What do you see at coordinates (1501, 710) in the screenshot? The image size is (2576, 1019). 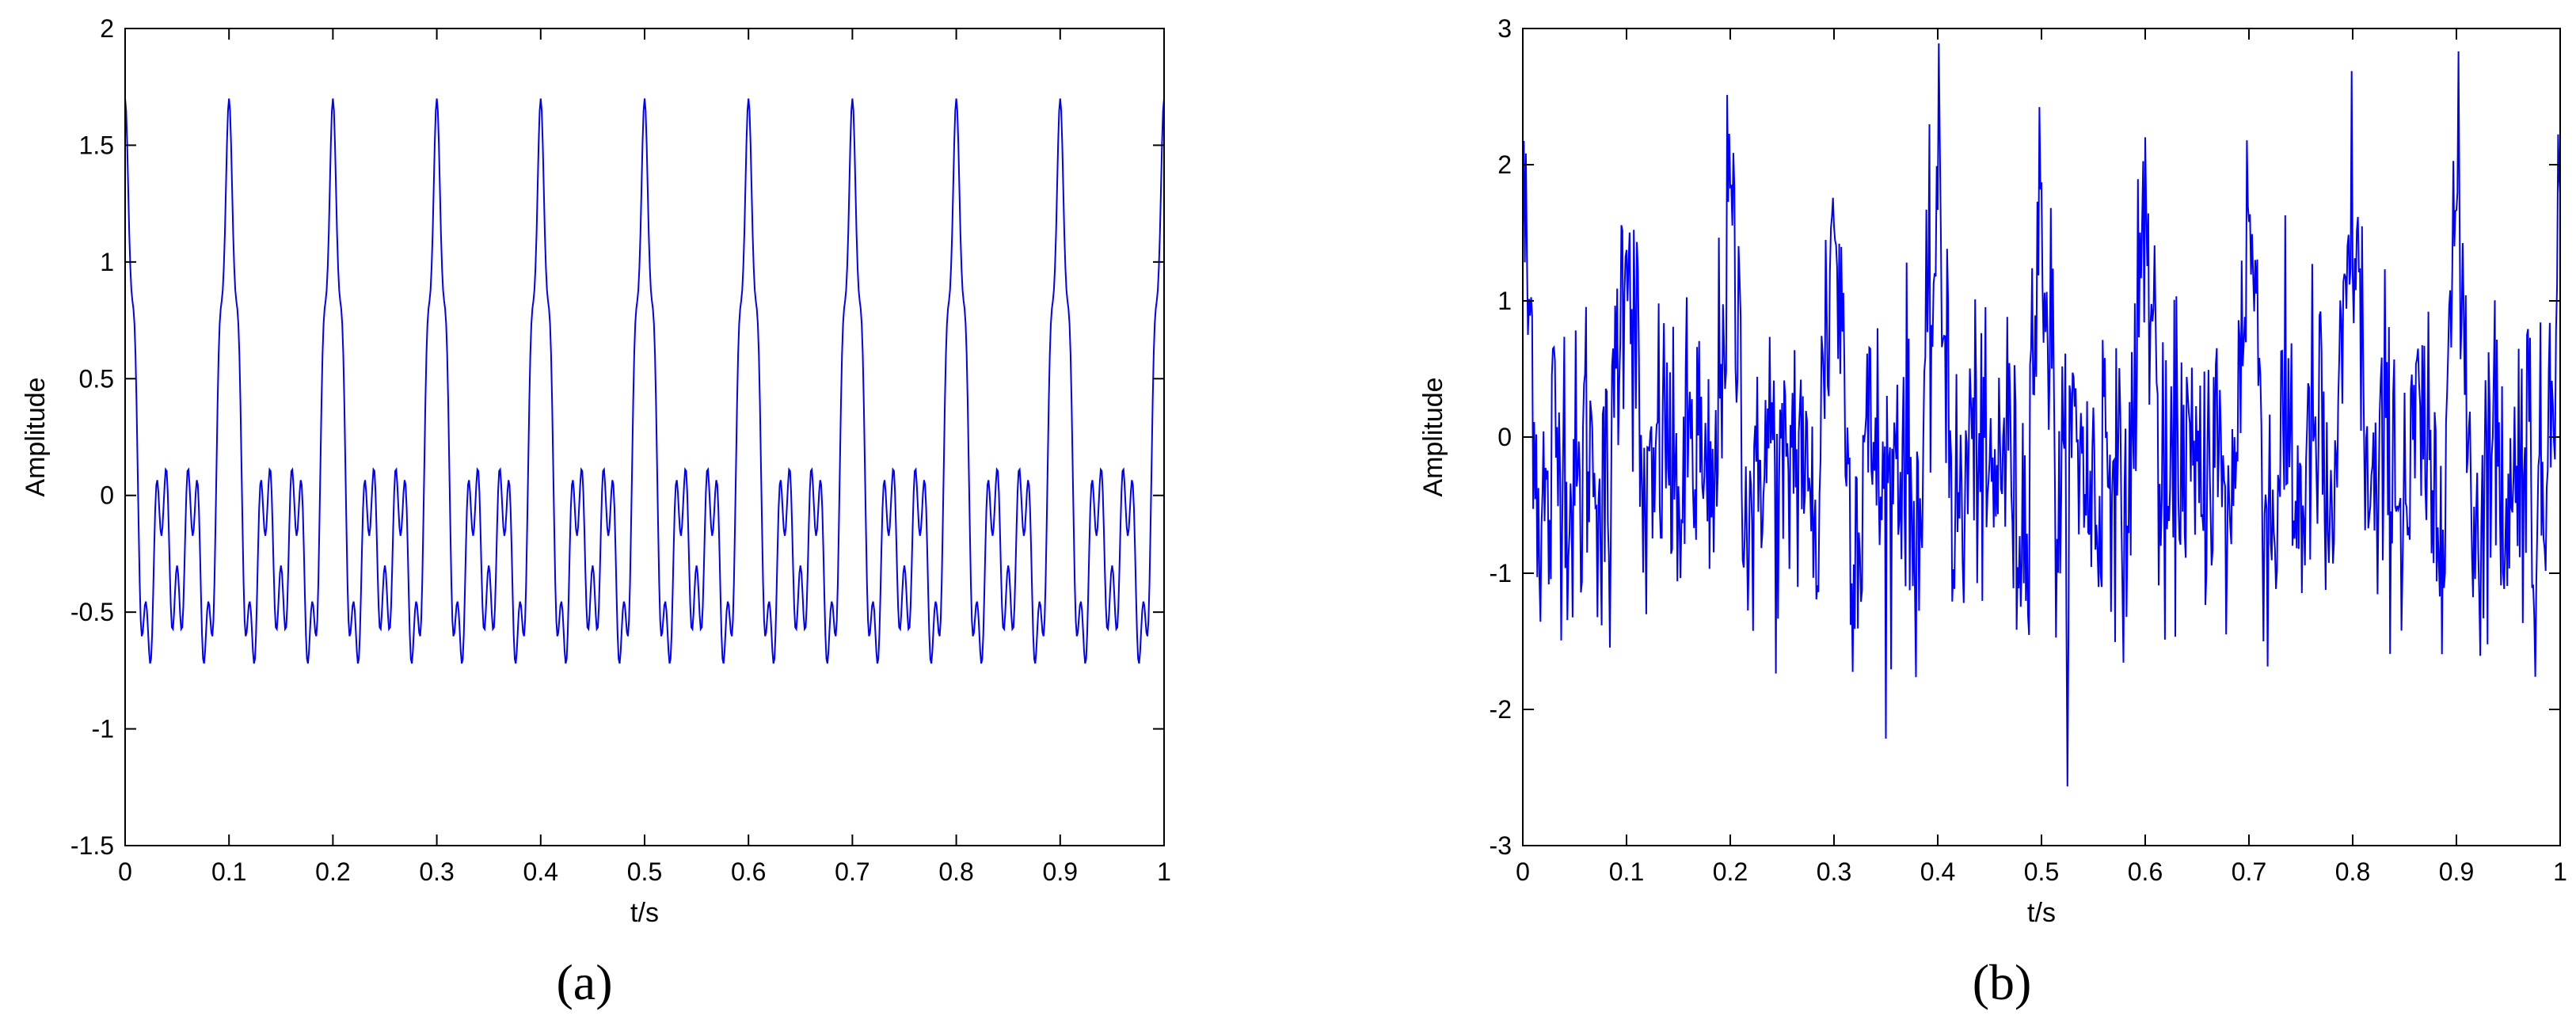 I see `y-tick-label: -2` at bounding box center [1501, 710].